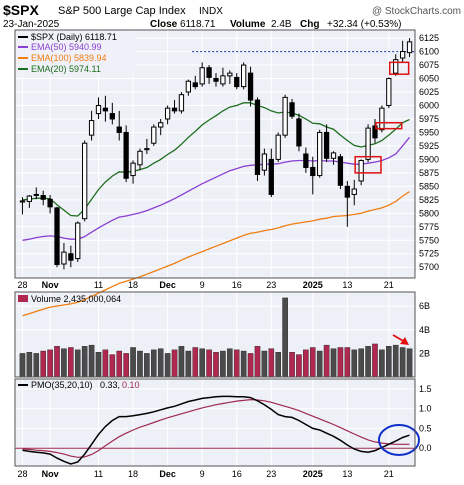 This screenshot has width=464, height=485. What do you see at coordinates (399, 68) in the screenshot?
I see `gap-box-upper` at bounding box center [399, 68].